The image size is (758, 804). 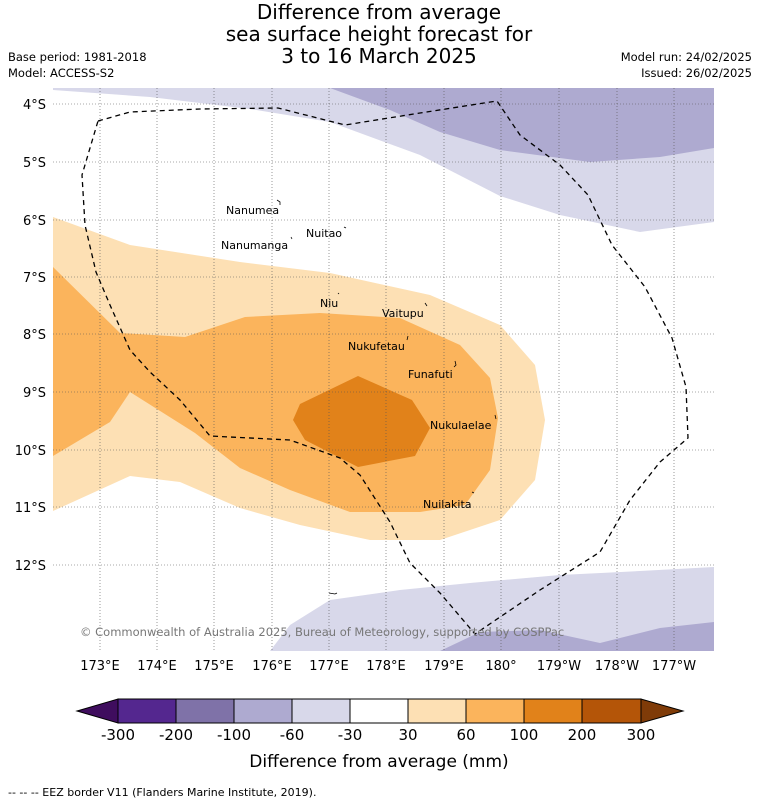 I want to click on title-line-3: 3 to 16 March 2025, so click(x=379, y=56).